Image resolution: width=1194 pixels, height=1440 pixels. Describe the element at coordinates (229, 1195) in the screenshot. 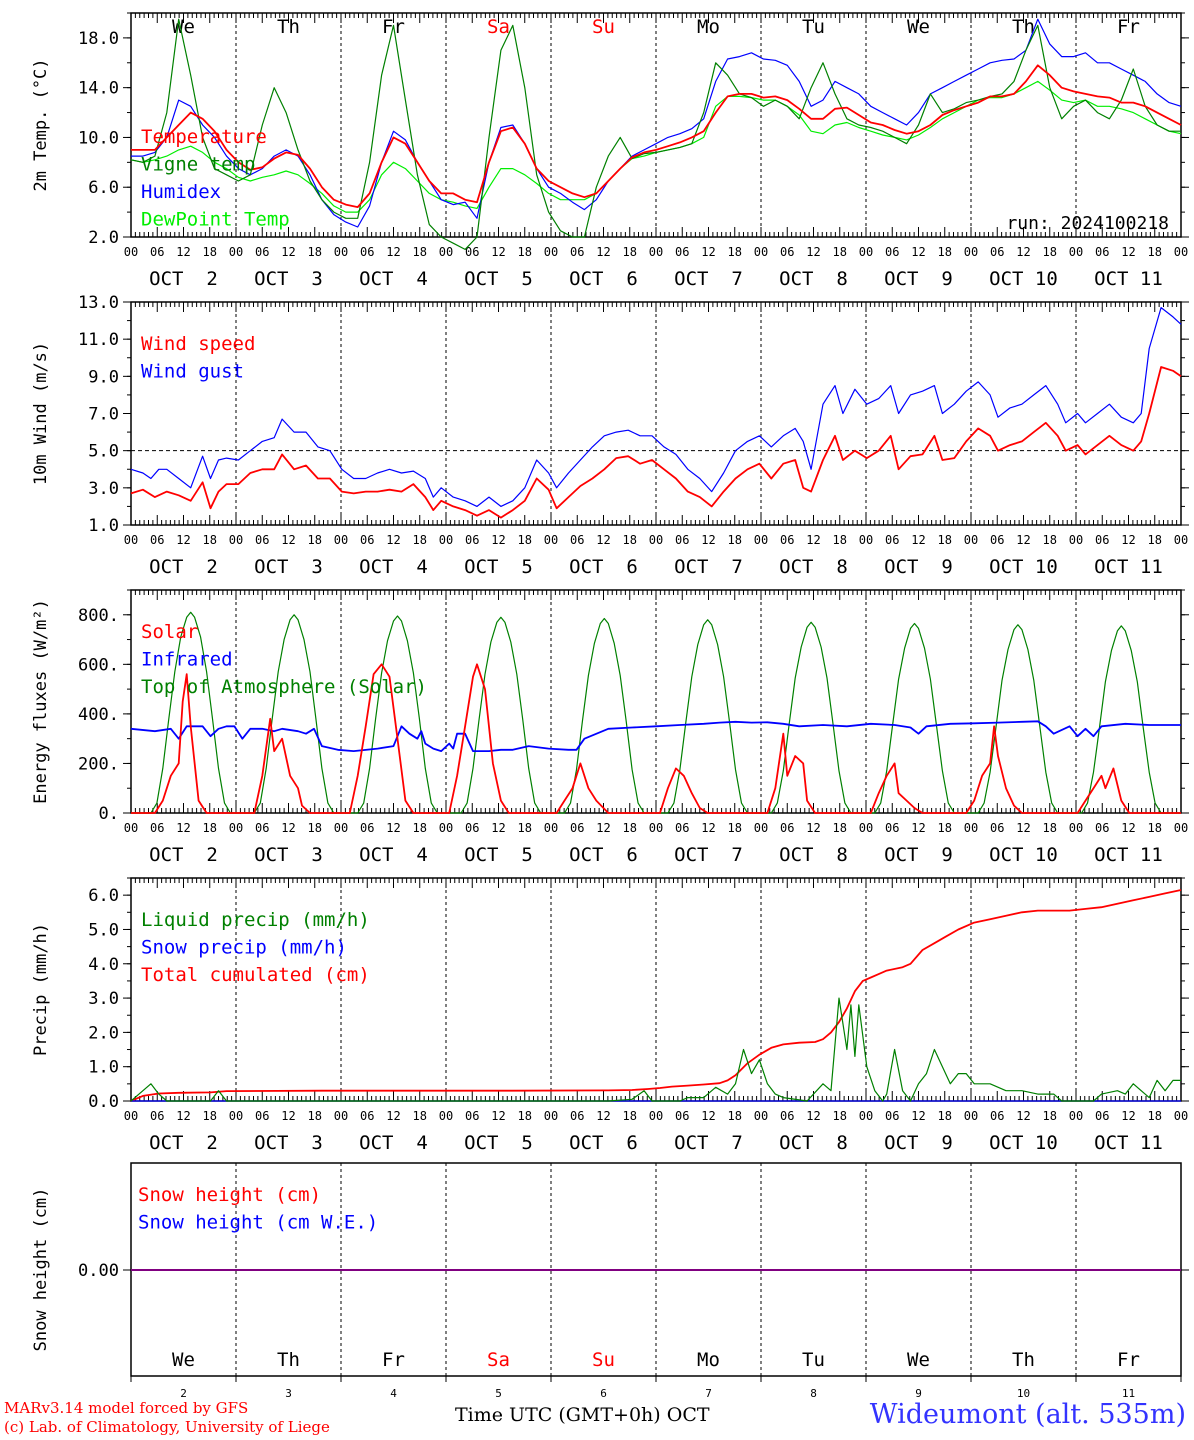

I see `legend-entry: Snow height (cm)` at that location.